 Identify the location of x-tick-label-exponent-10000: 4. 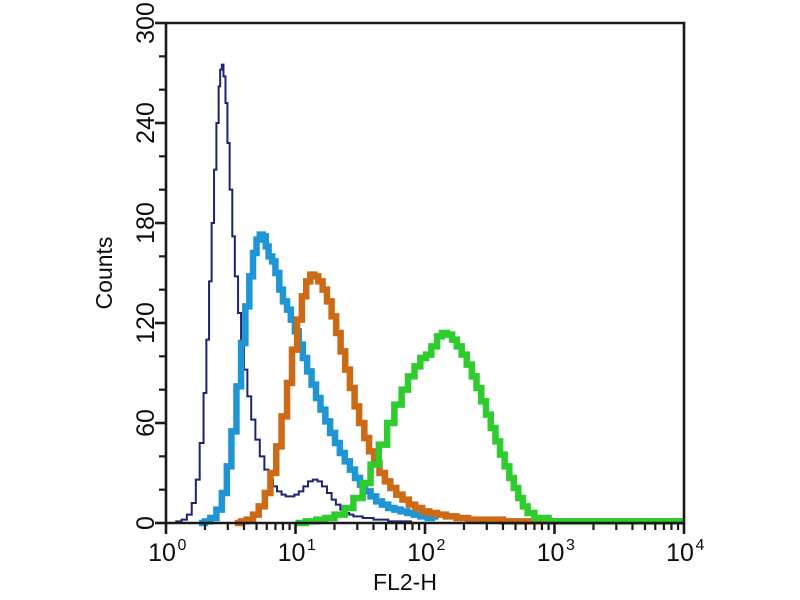
(700, 545).